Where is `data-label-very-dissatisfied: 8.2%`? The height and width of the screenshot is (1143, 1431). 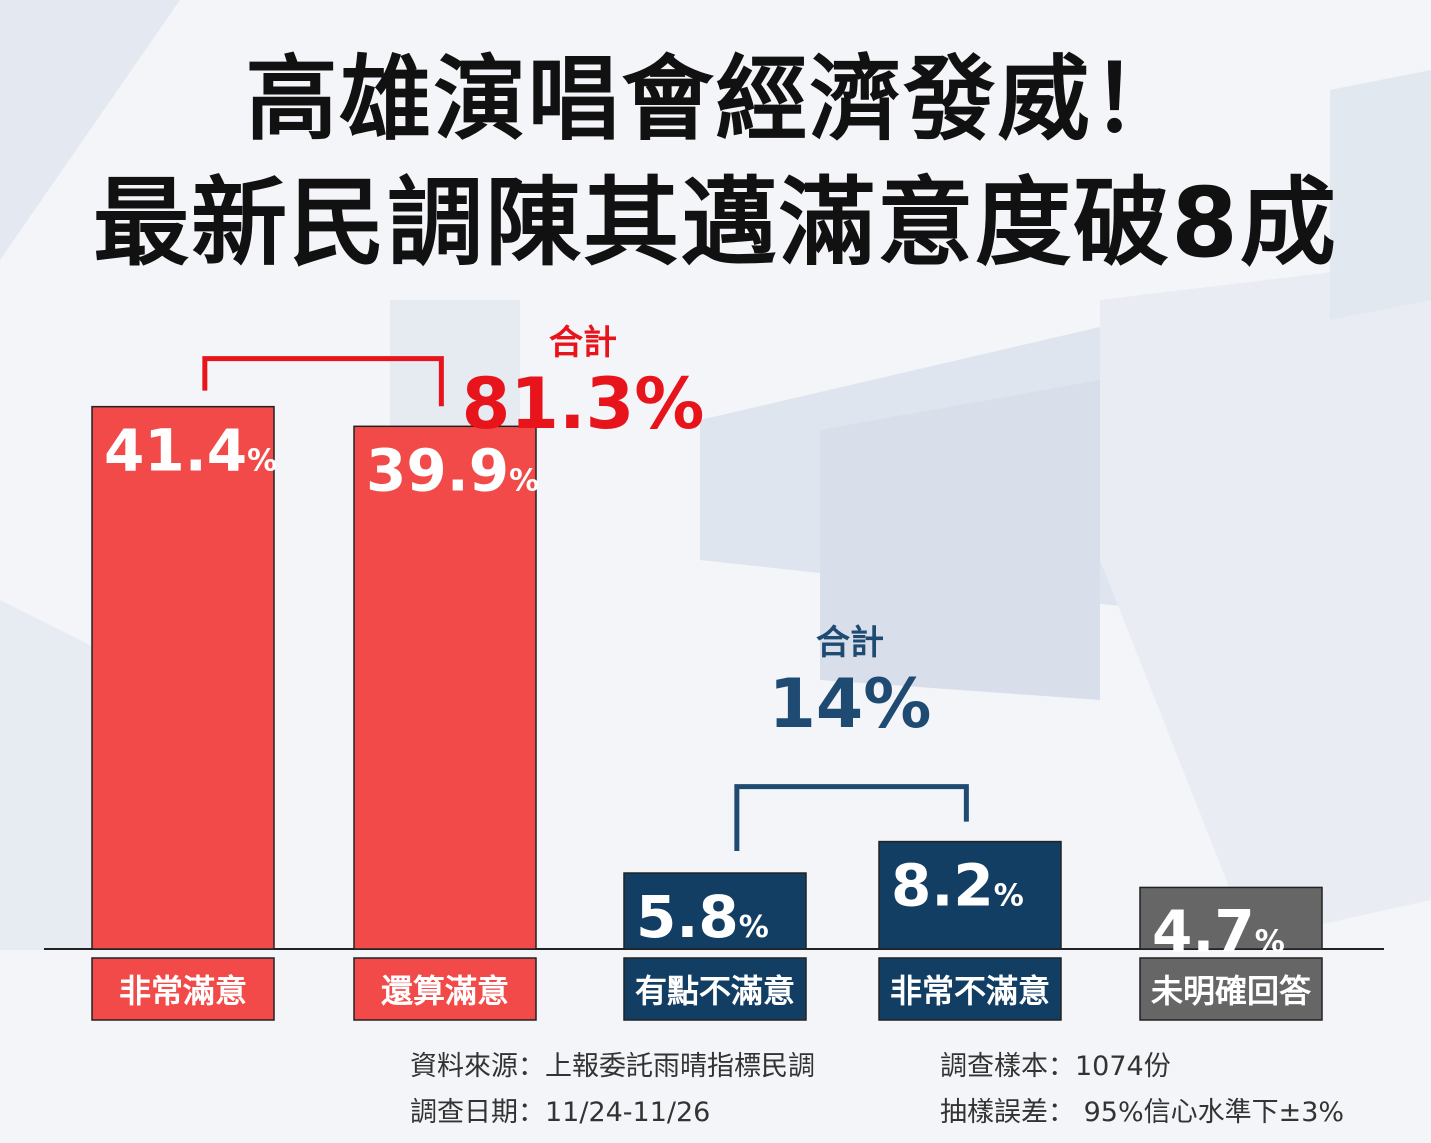 data-label-very-dissatisfied: 8.2% is located at coordinates (957, 886).